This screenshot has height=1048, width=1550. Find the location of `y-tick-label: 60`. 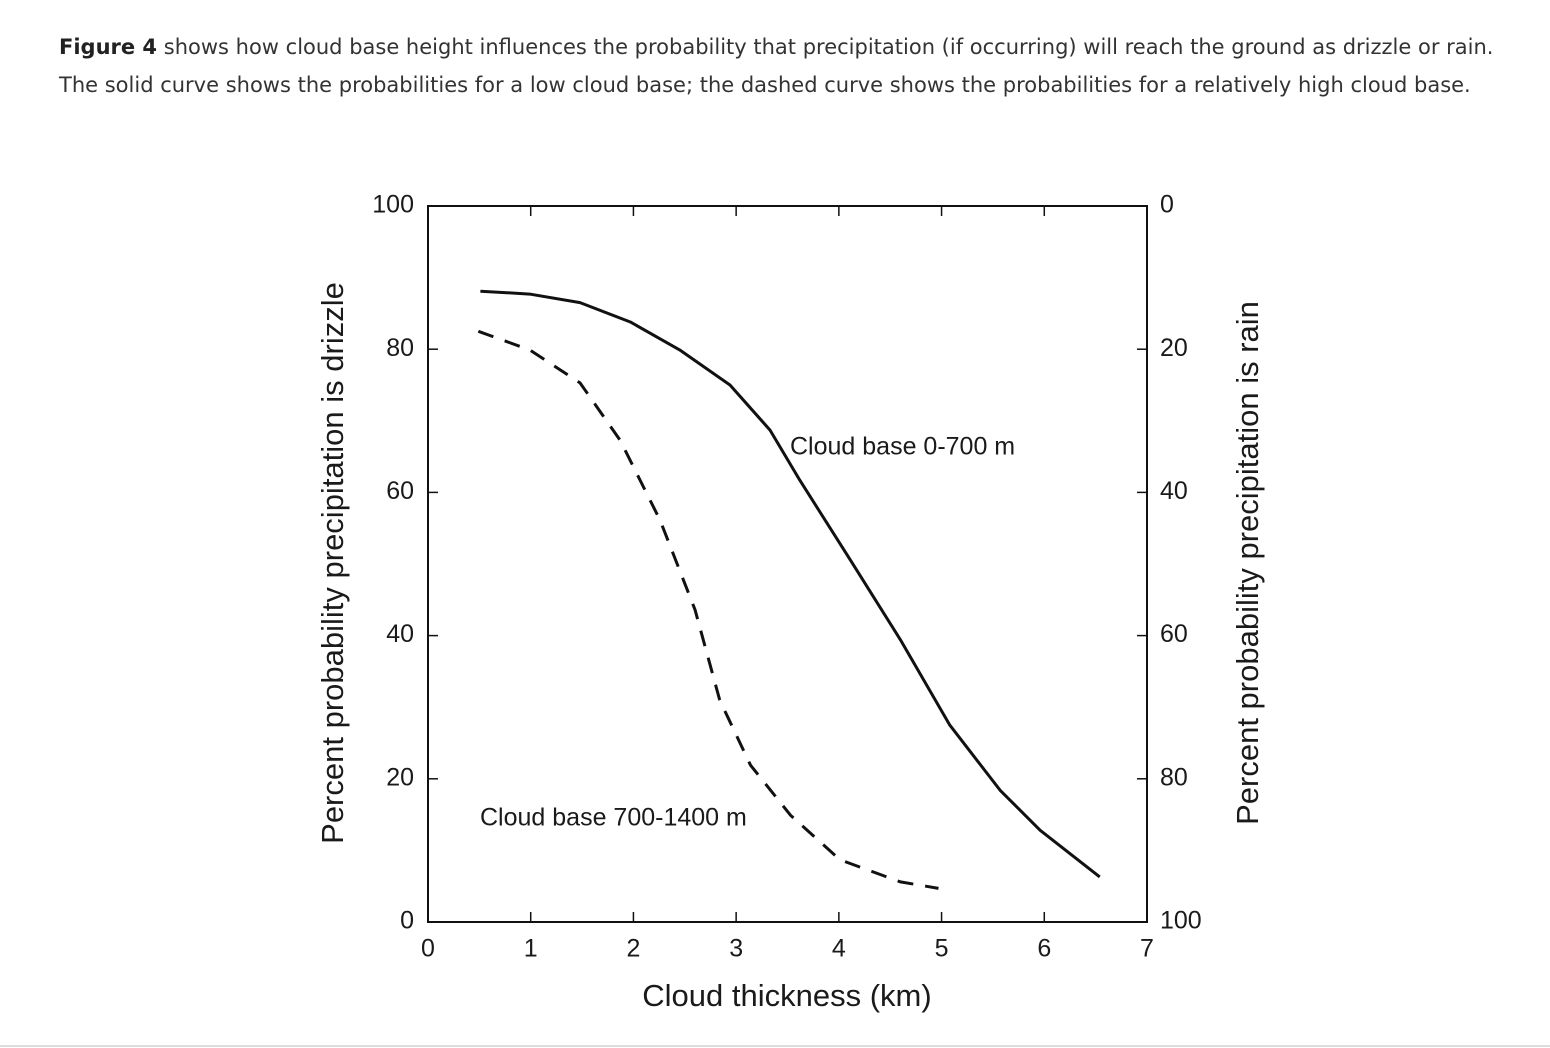

y-tick-label: 60 is located at coordinates (400, 491).